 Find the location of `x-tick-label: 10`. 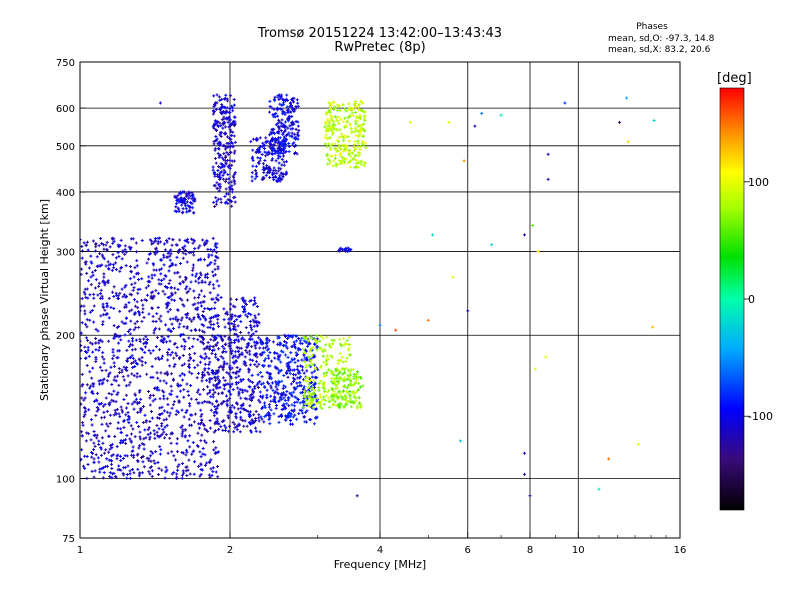

x-tick-label: 10 is located at coordinates (578, 550).